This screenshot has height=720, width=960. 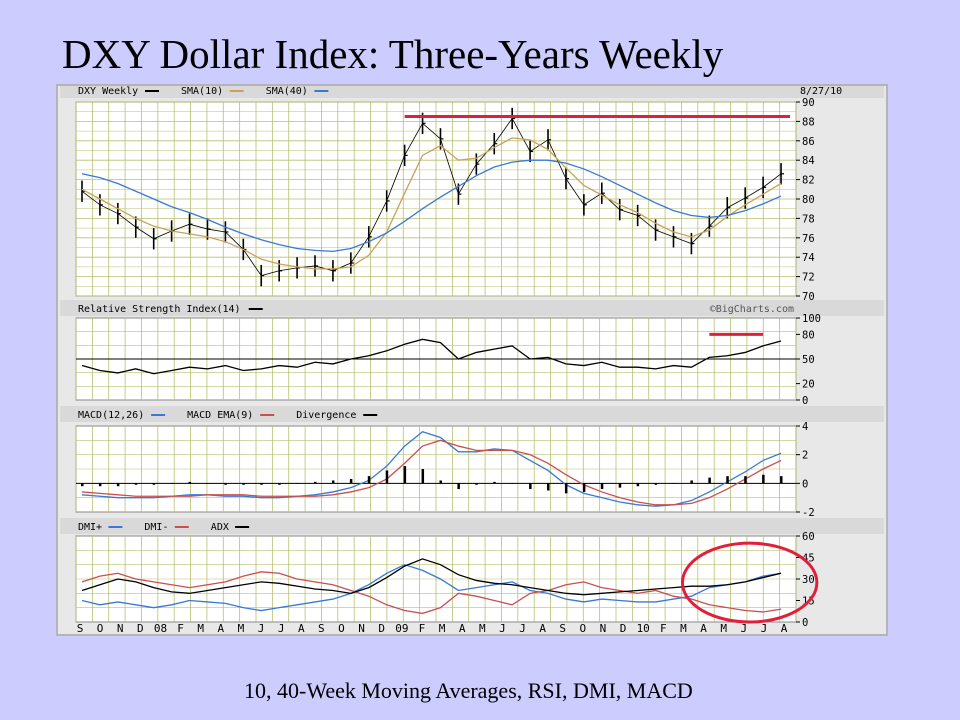 What do you see at coordinates (805, 401) in the screenshot?
I see `ytick-label-rsi-0: 0` at bounding box center [805, 401].